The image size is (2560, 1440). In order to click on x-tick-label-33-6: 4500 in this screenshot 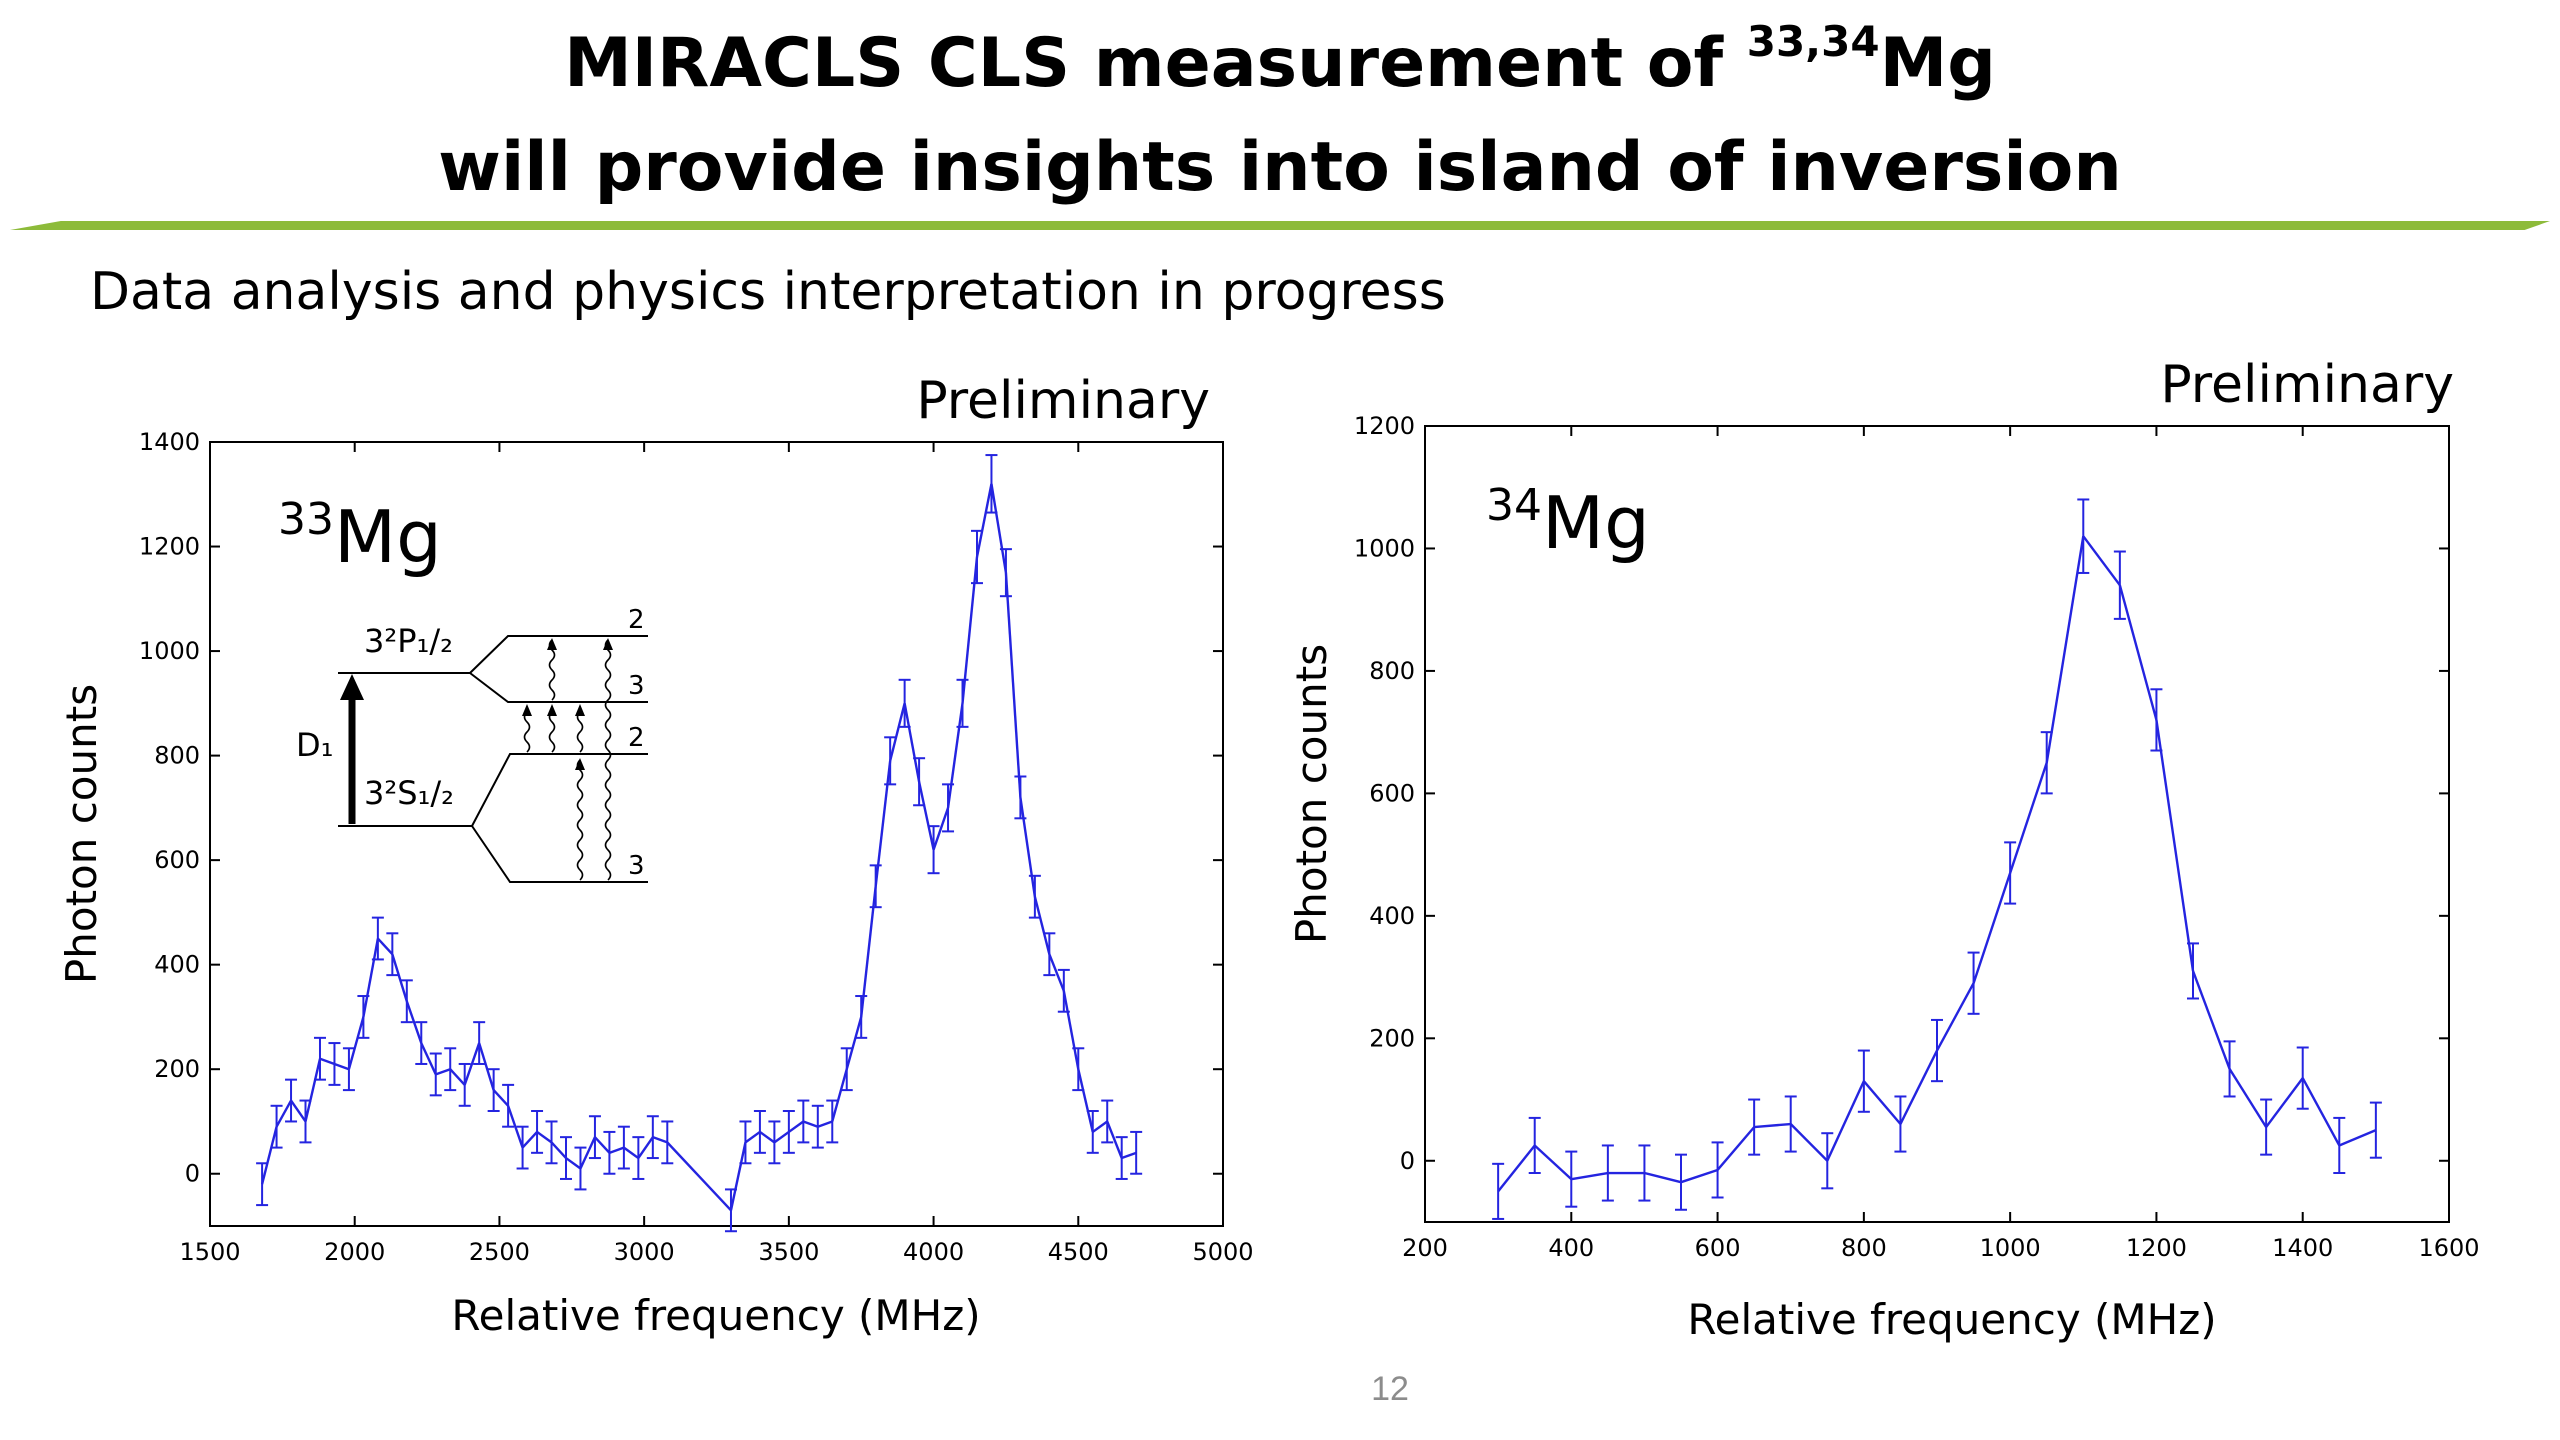, I will do `click(1078, 1252)`.